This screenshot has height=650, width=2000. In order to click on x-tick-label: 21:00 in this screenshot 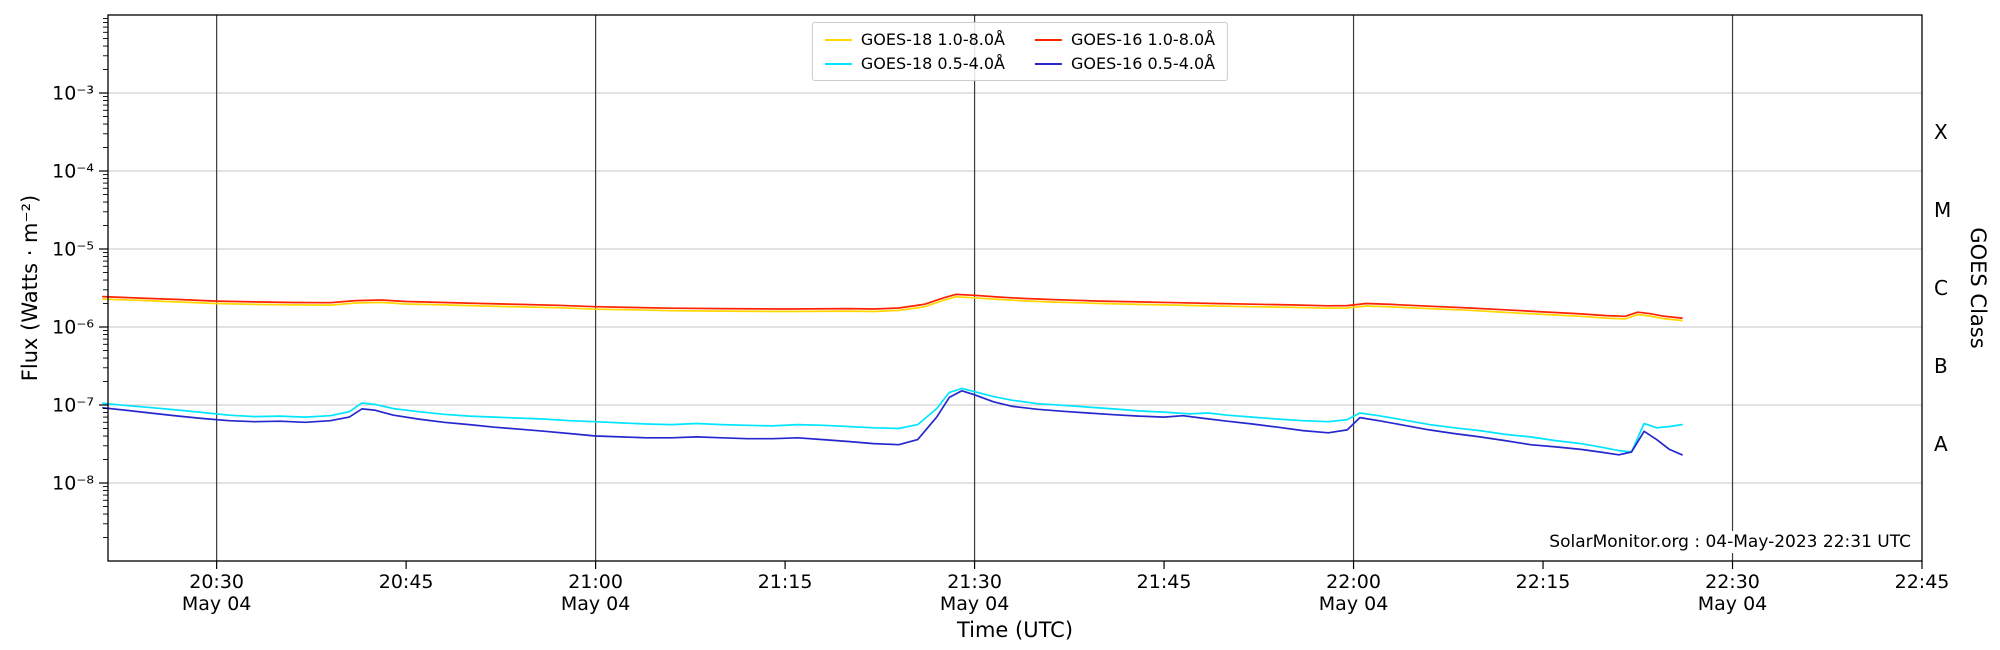, I will do `click(595, 582)`.